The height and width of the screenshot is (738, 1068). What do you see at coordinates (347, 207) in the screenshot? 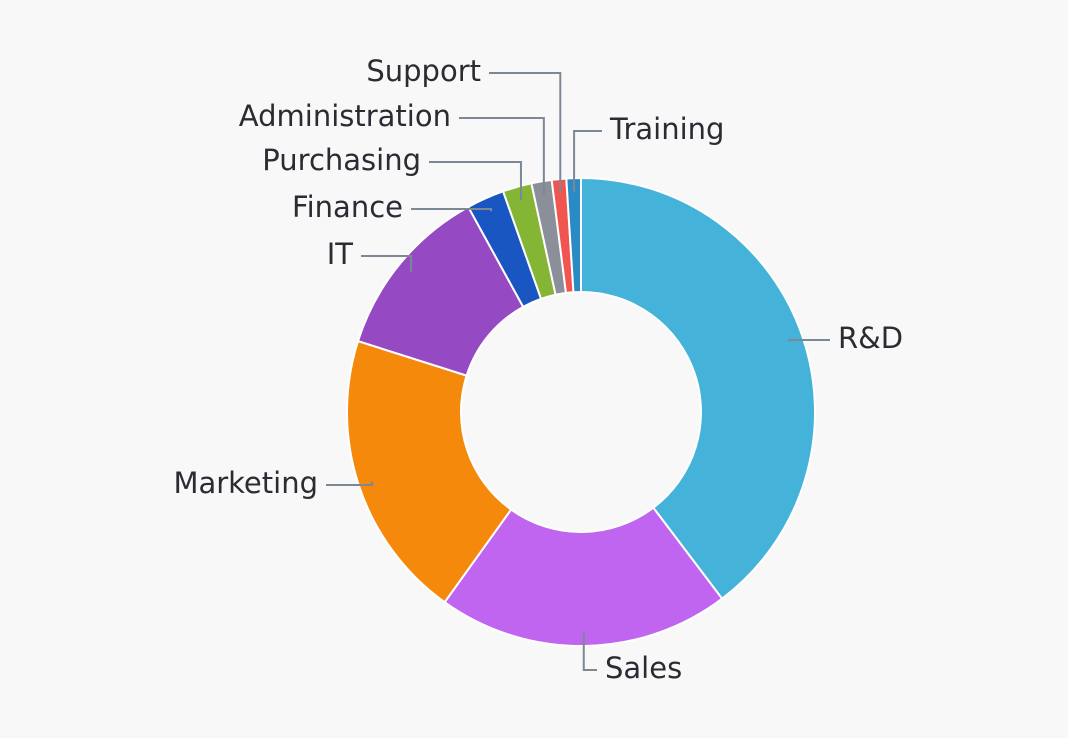
I see `slice-label: Finance` at bounding box center [347, 207].